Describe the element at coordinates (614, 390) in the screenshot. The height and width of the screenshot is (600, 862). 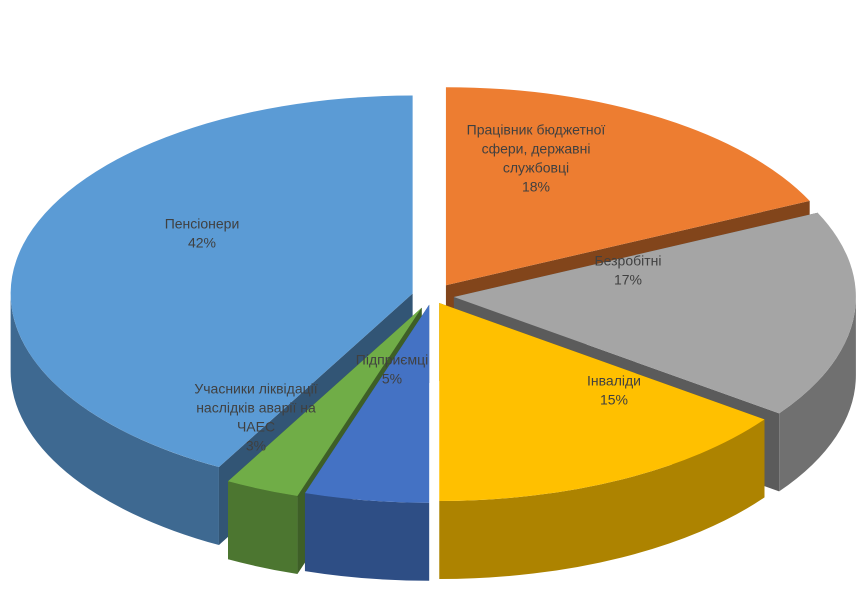
I see `pie-slice-label: Інваліди 15%` at that location.